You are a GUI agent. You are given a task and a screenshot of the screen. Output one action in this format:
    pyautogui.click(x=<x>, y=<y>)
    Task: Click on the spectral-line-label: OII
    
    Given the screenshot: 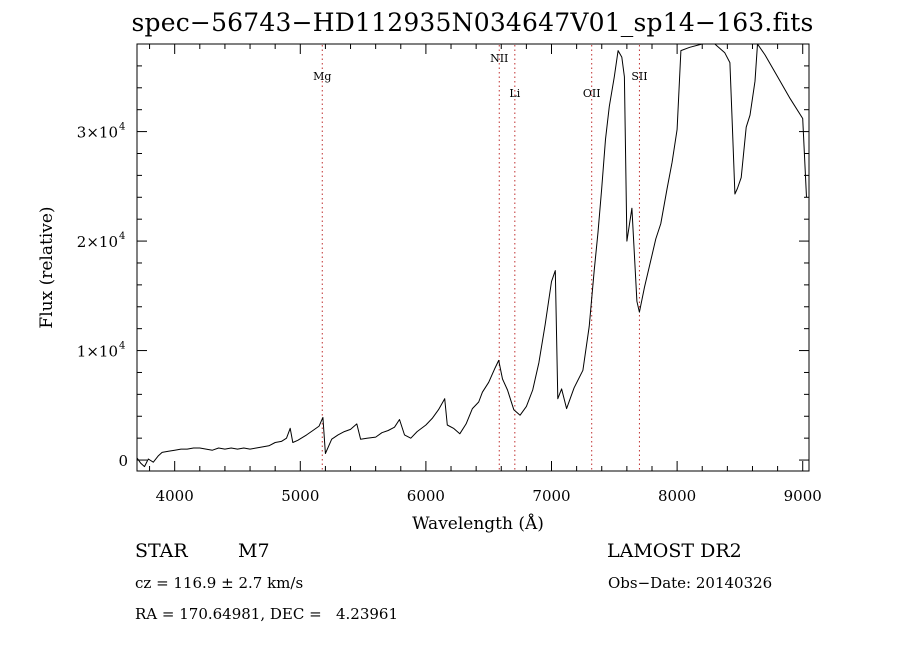 What is the action you would take?
    pyautogui.click(x=592, y=93)
    